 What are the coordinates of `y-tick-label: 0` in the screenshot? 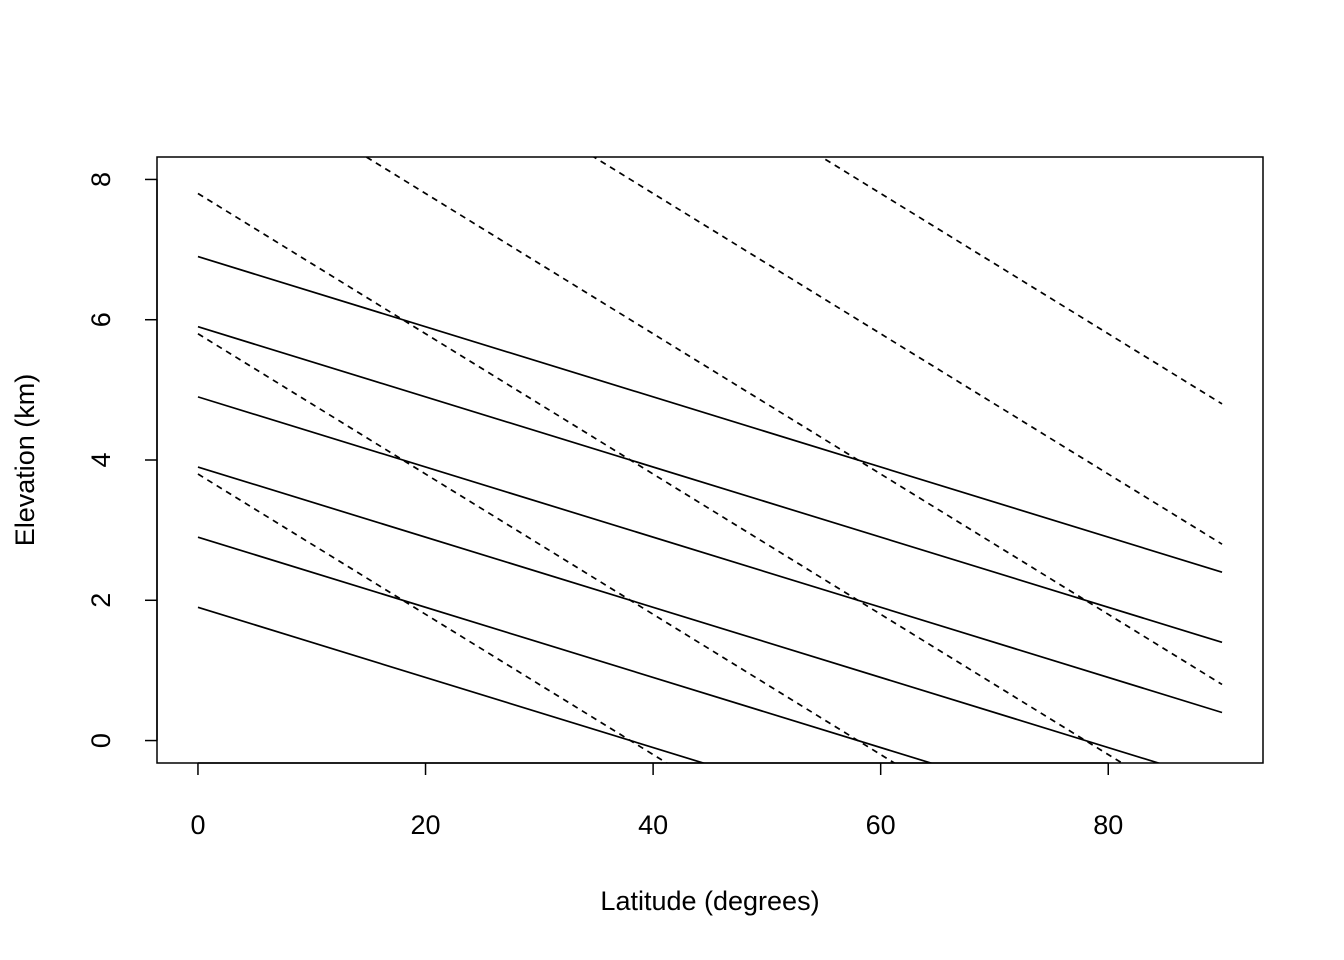 It's located at (101, 740).